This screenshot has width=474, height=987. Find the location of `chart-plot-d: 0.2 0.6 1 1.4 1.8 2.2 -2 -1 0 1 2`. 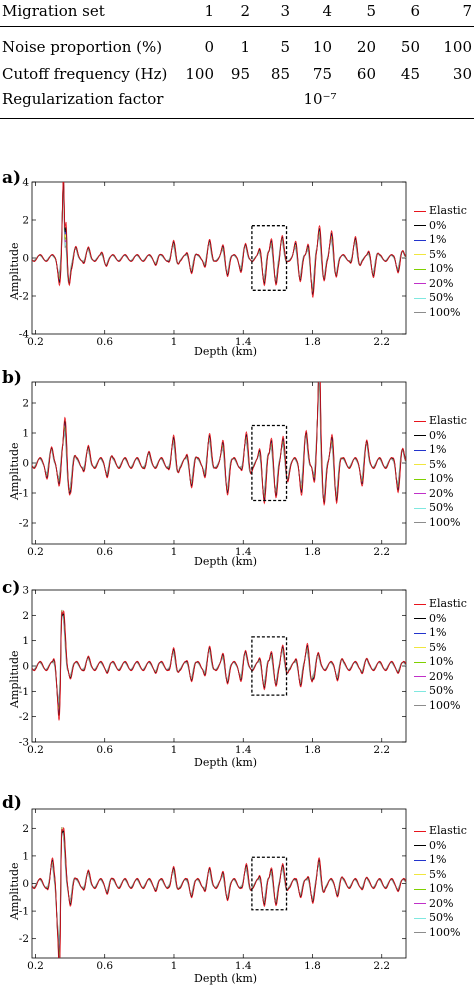

chart-plot-d: 0.2 0.6 1 1.4 1.8 2.2 -2 -1 0 1 2 is located at coordinates (213, 890).